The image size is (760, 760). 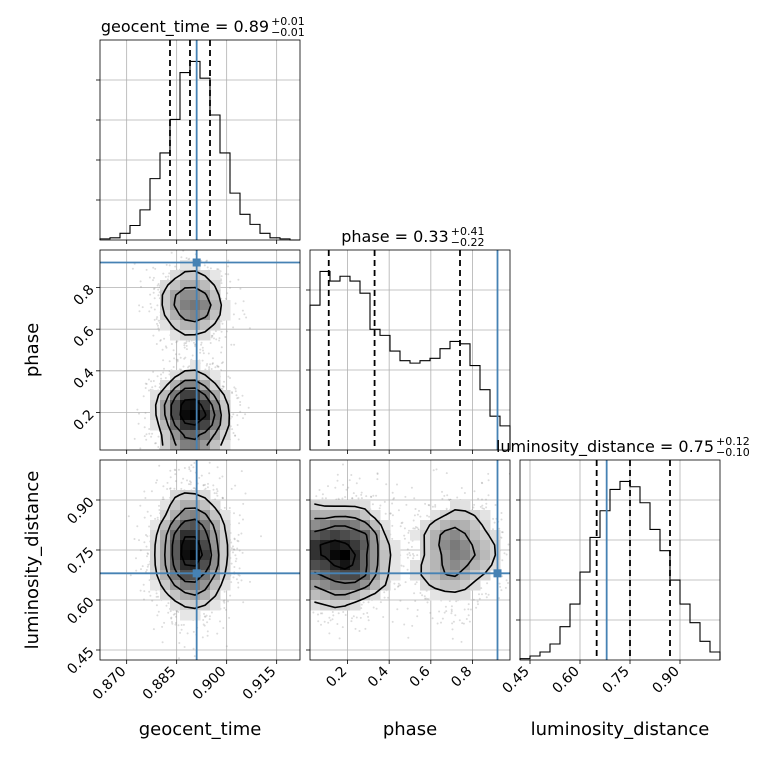 What do you see at coordinates (199, 150) in the screenshot?
I see `histogram-step` at bounding box center [199, 150].